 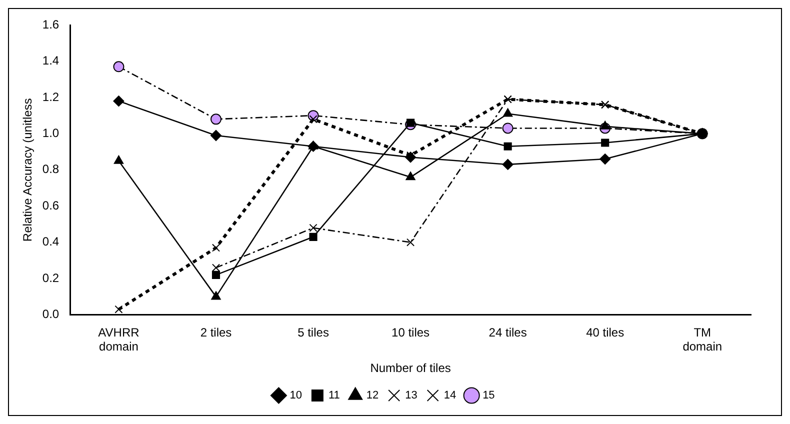 I want to click on legend-label: 12, so click(x=372, y=396).